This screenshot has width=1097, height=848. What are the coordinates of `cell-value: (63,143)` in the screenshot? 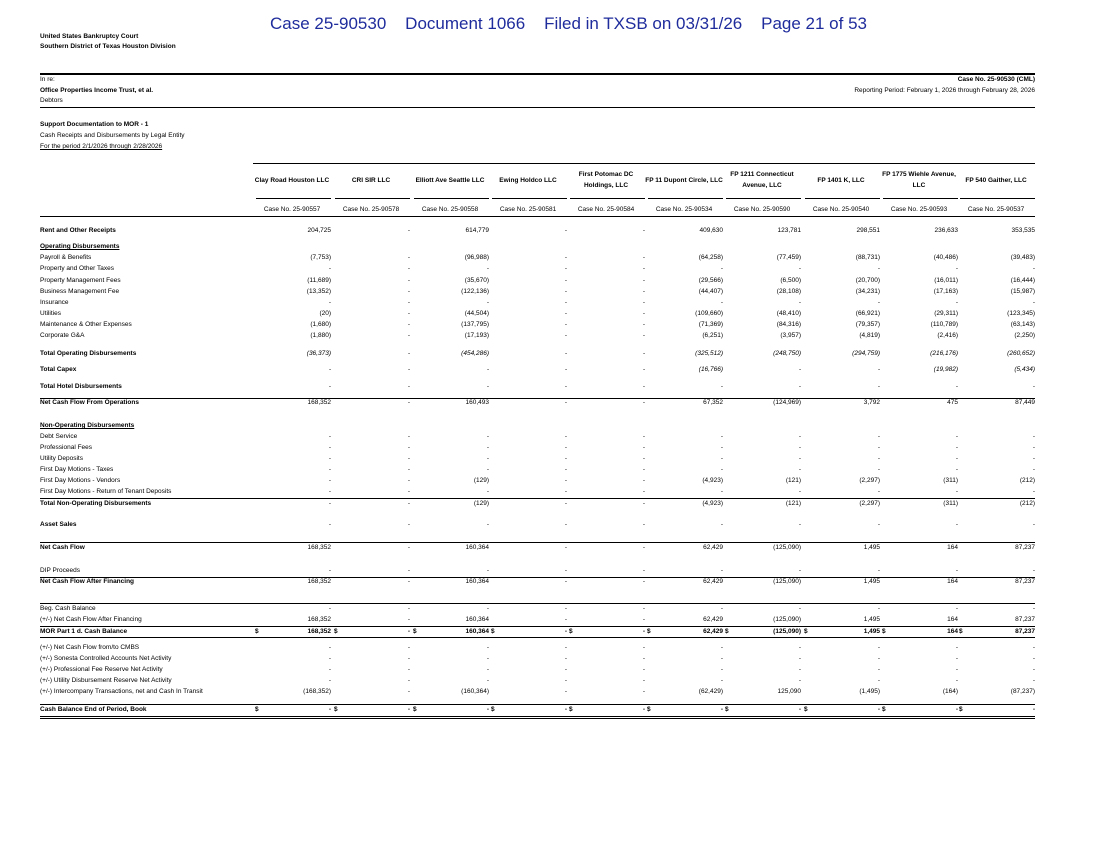 It's located at (1022, 324).